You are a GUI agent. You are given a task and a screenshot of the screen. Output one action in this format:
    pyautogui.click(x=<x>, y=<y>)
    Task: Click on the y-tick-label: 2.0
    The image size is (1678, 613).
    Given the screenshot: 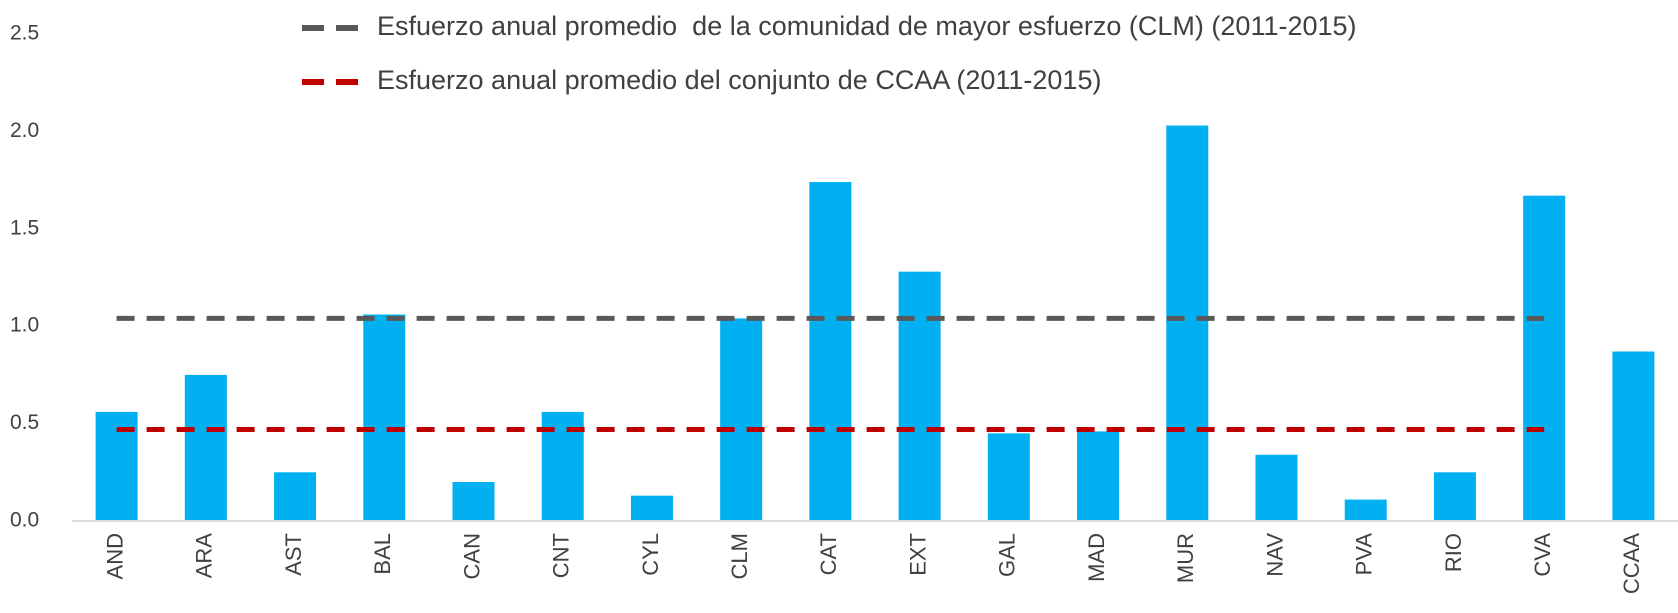 What is the action you would take?
    pyautogui.click(x=24, y=130)
    